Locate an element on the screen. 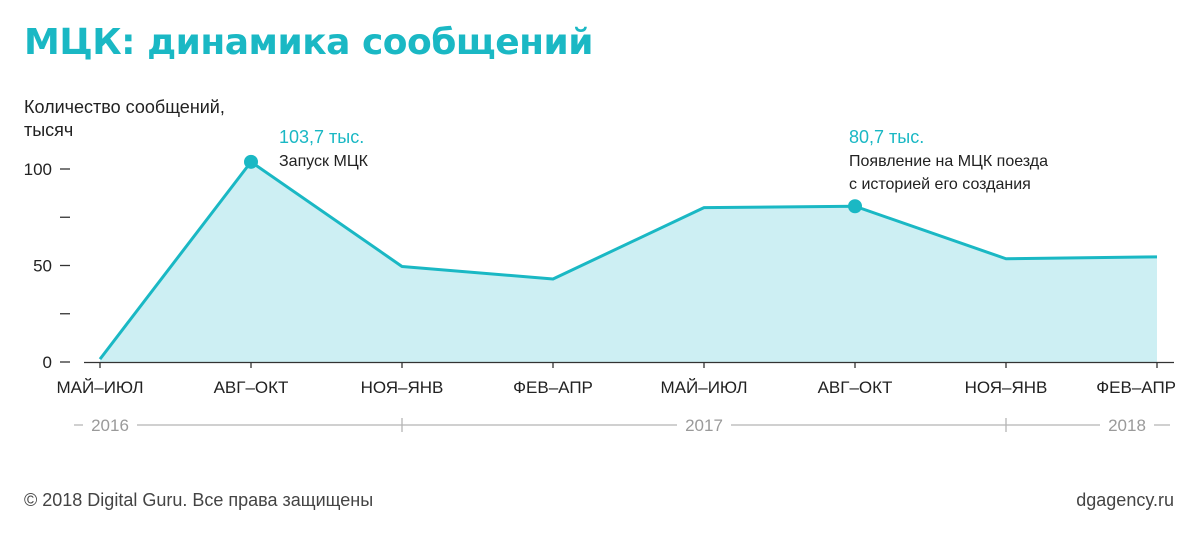 This screenshot has width=1200, height=545. y-tick-label: 50 is located at coordinates (42, 266).